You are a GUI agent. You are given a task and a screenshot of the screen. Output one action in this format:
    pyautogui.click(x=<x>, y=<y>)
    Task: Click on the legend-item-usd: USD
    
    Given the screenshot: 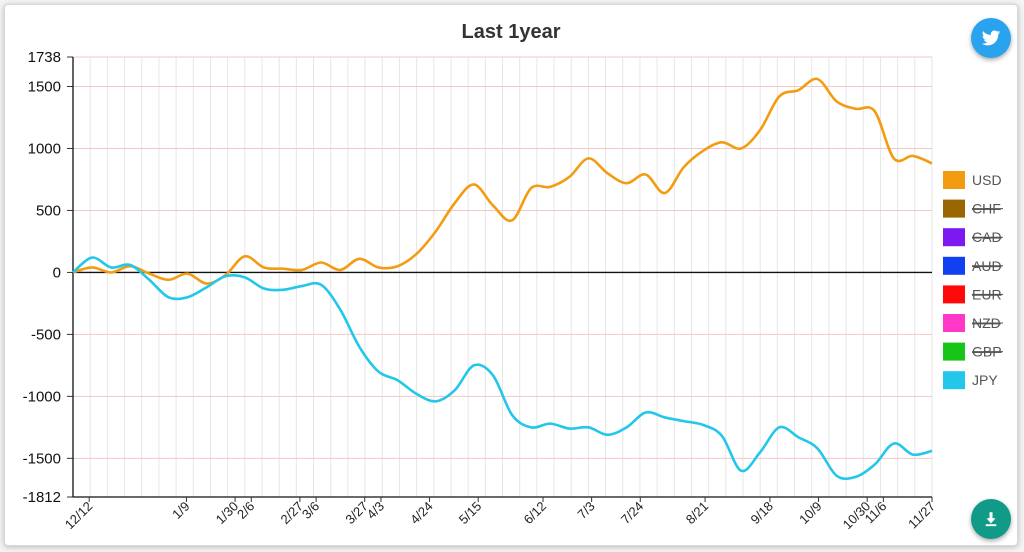 What is the action you would take?
    pyautogui.click(x=972, y=180)
    